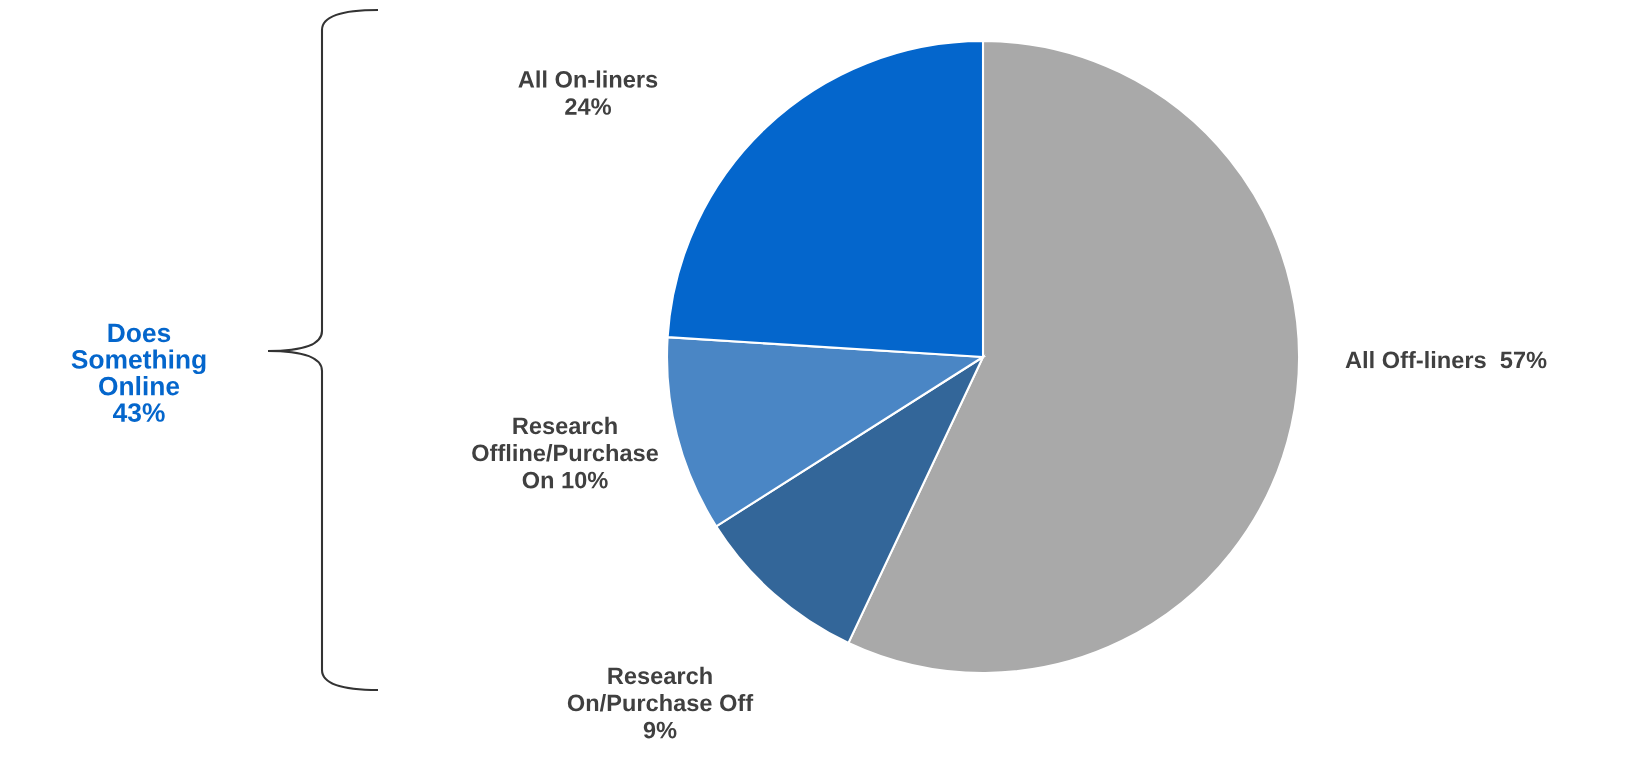 The image size is (1634, 764). Describe the element at coordinates (588, 106) in the screenshot. I see `data-label: 24%` at that location.